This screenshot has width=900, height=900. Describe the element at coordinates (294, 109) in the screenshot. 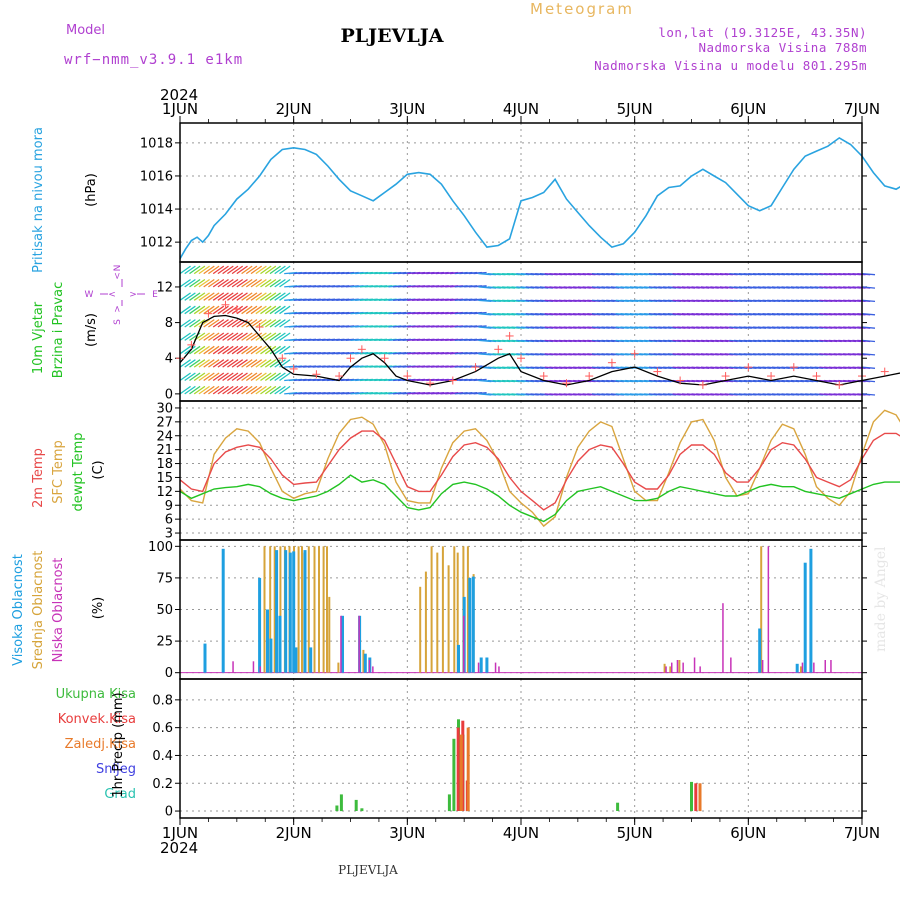

I see `xtick-label-top: 2JUN` at that location.